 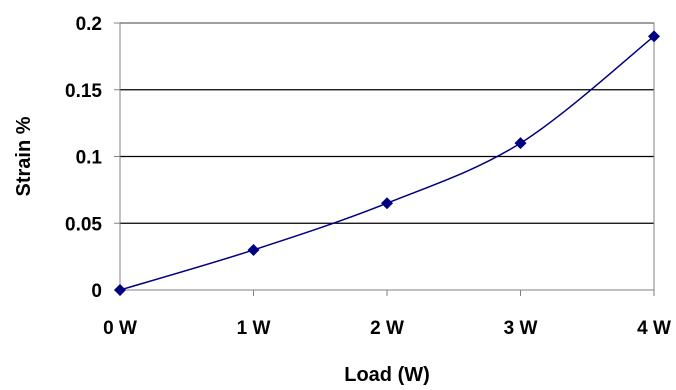 I want to click on x-tick-label: 2 W, so click(x=387, y=328).